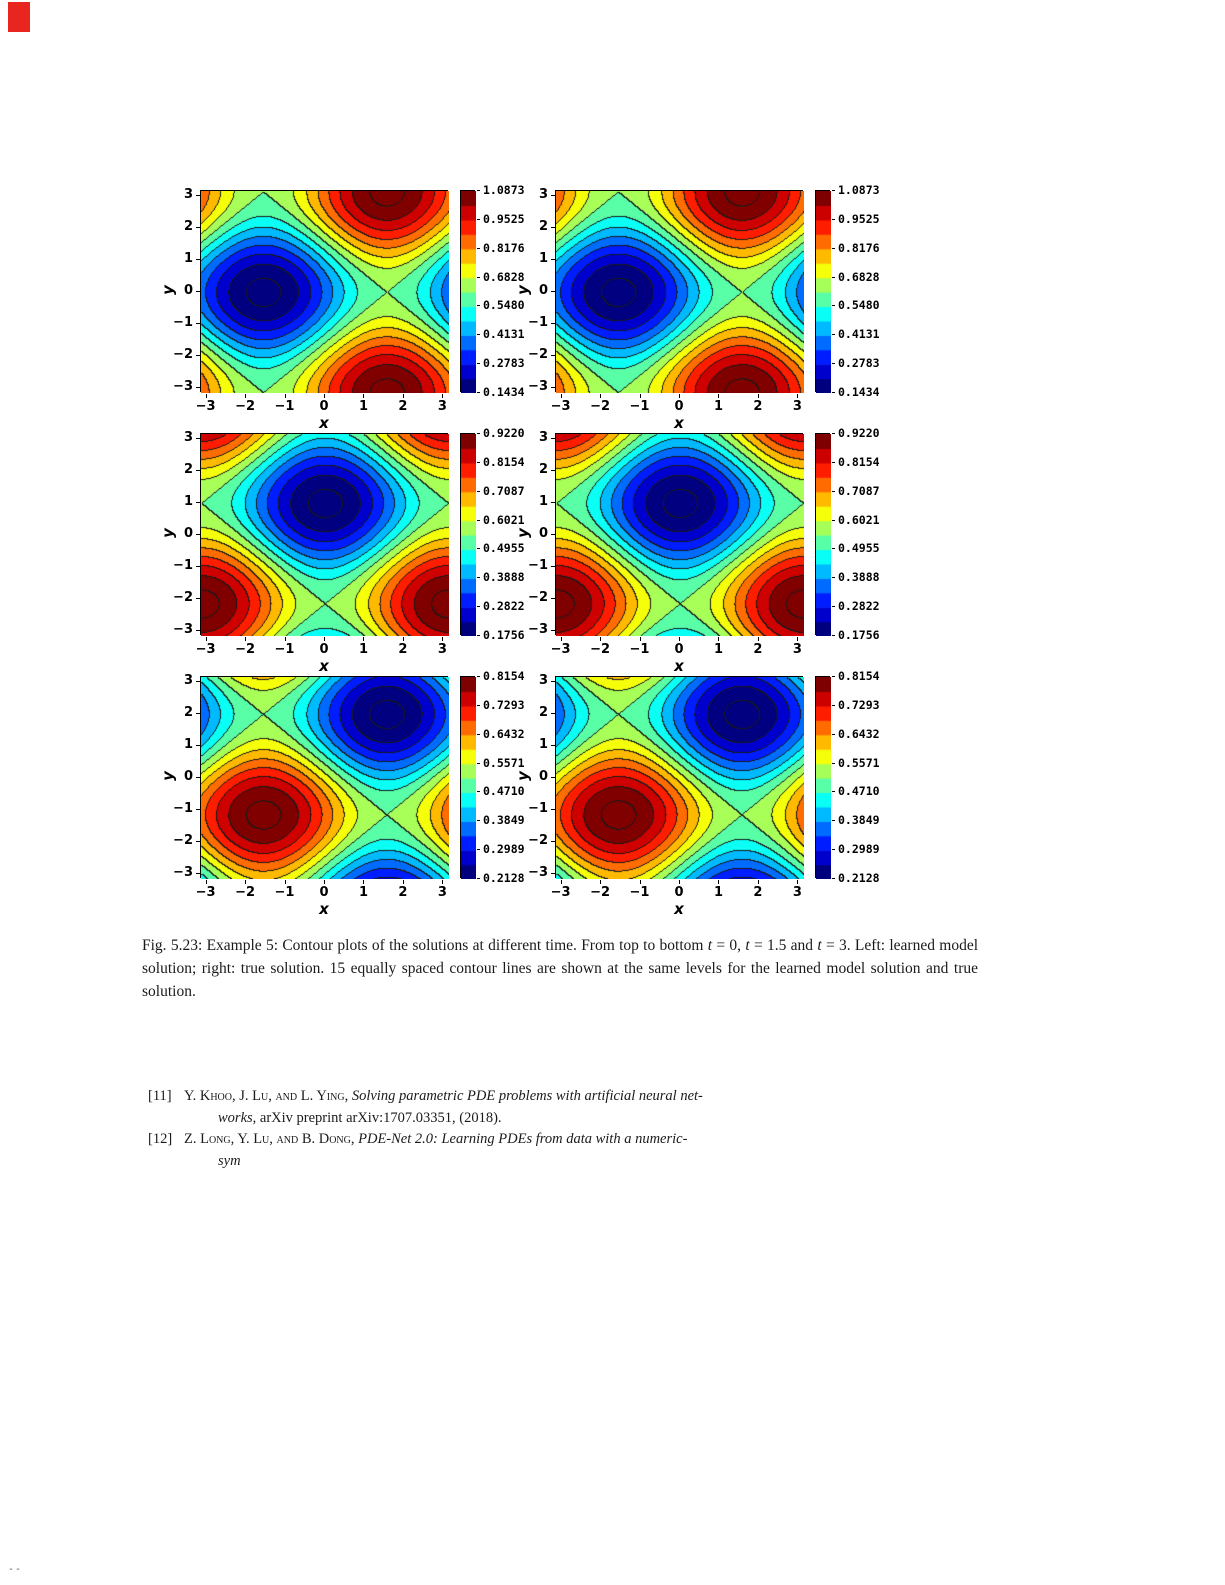 The width and height of the screenshot is (1225, 1585). Describe the element at coordinates (859, 733) in the screenshot. I see `colorbar-tick-label: 0.6432` at that location.